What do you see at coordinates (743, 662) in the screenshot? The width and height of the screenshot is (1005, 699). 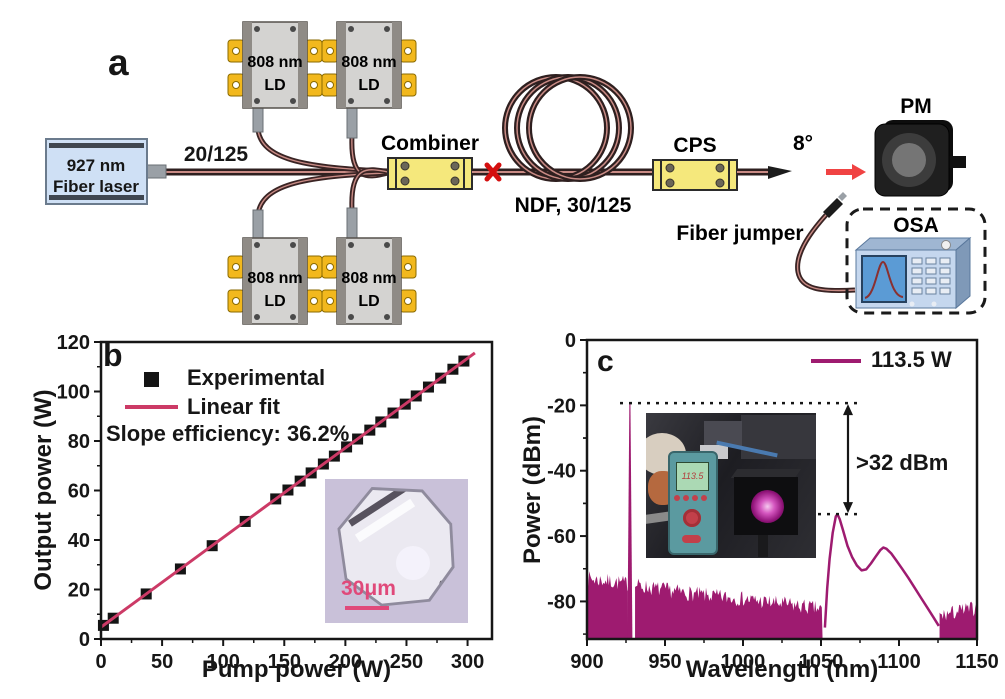 I see `x-tick-label: 1000` at bounding box center [743, 662].